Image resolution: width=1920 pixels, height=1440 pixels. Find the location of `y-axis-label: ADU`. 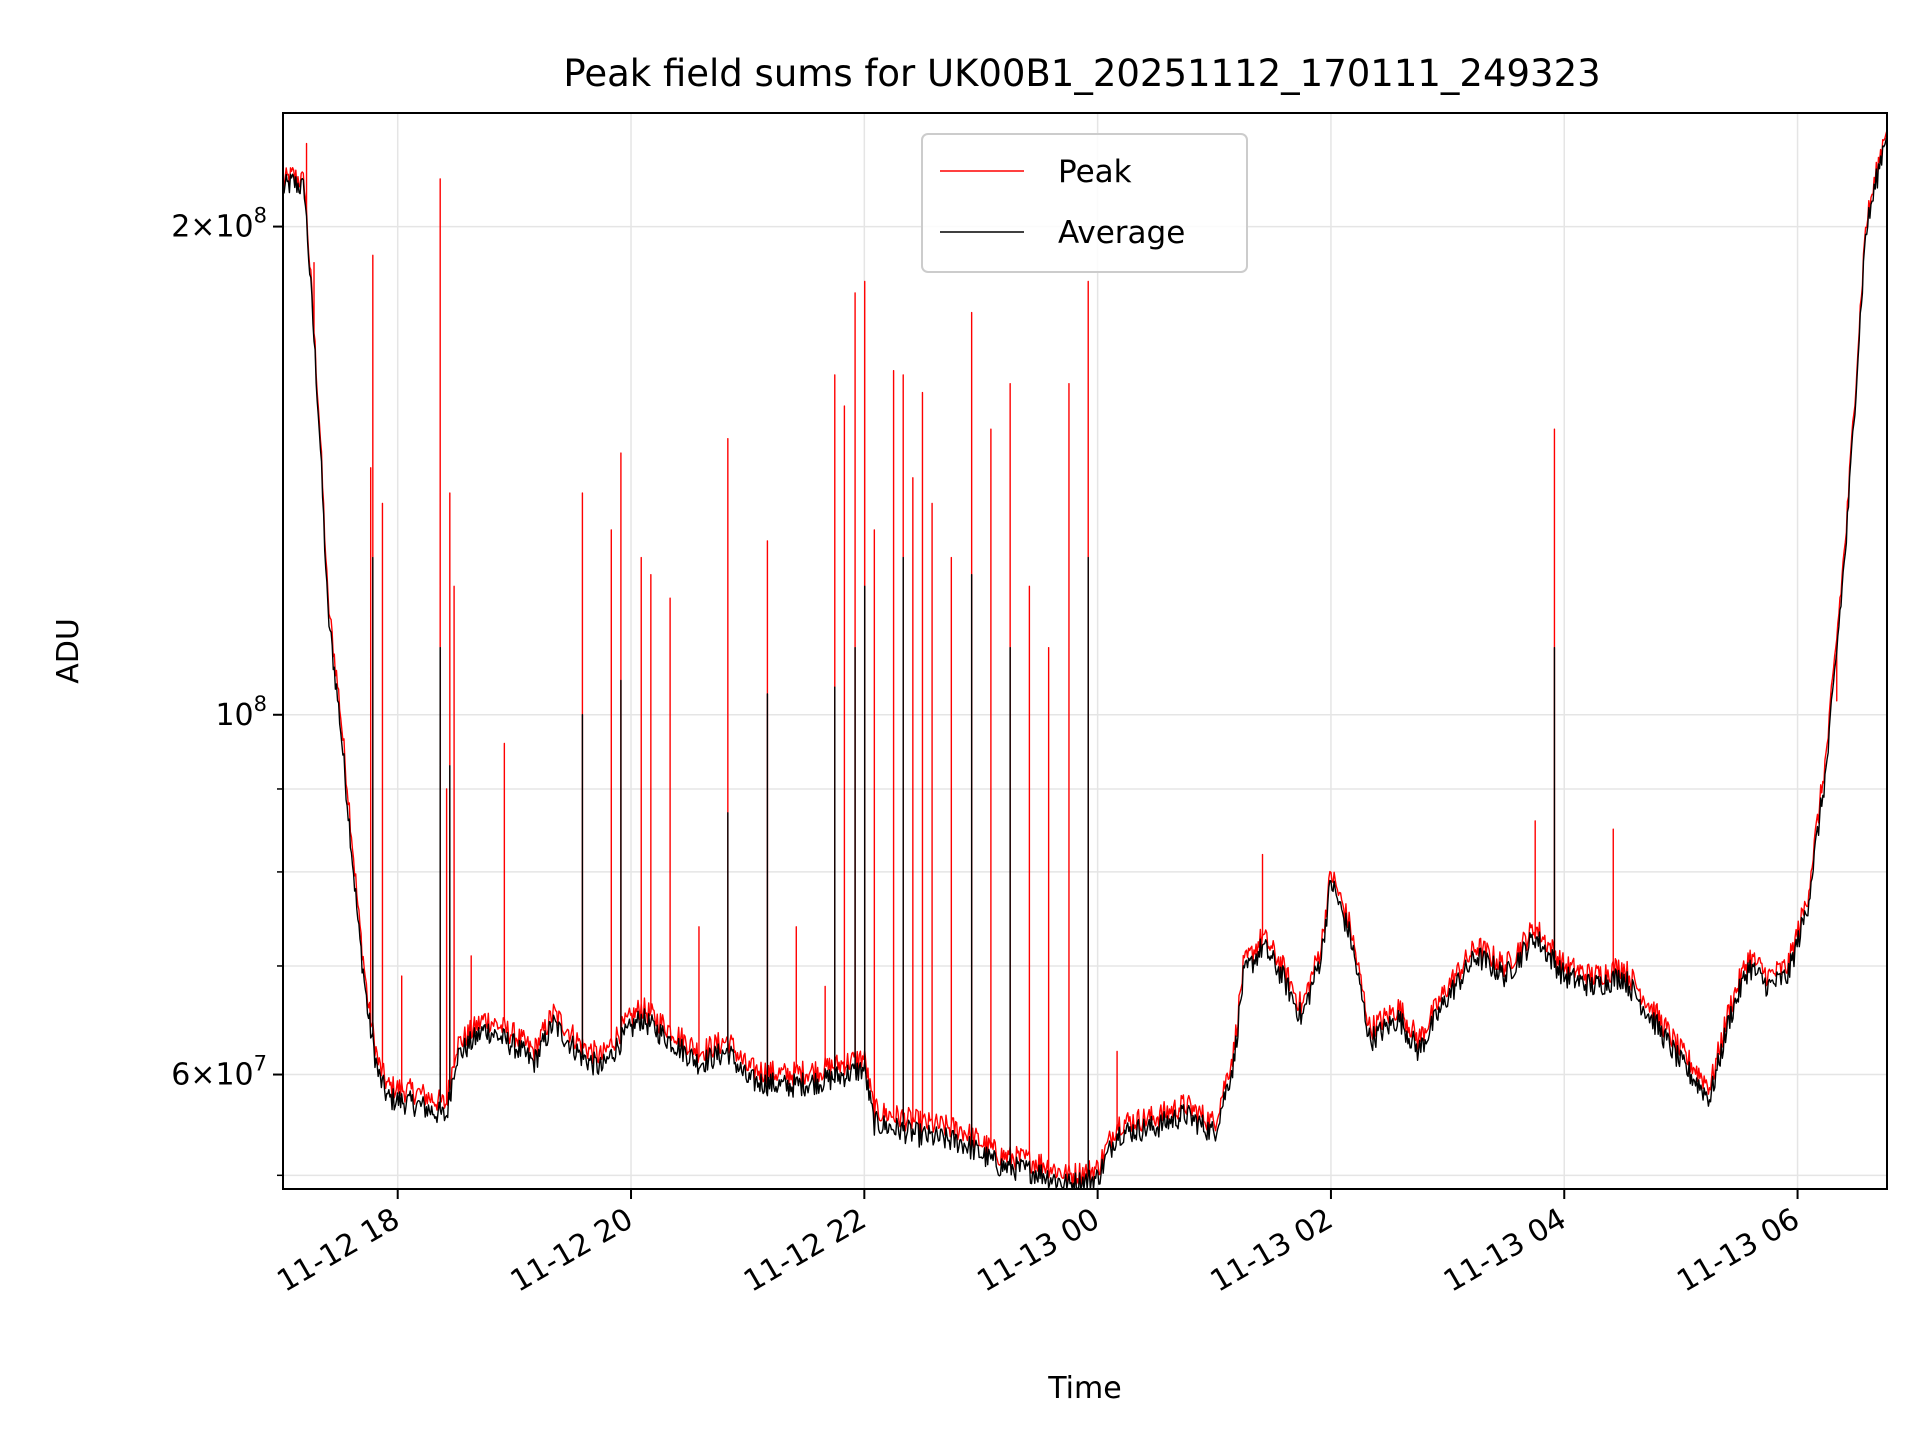

y-axis-label: ADU is located at coordinates (68, 651).